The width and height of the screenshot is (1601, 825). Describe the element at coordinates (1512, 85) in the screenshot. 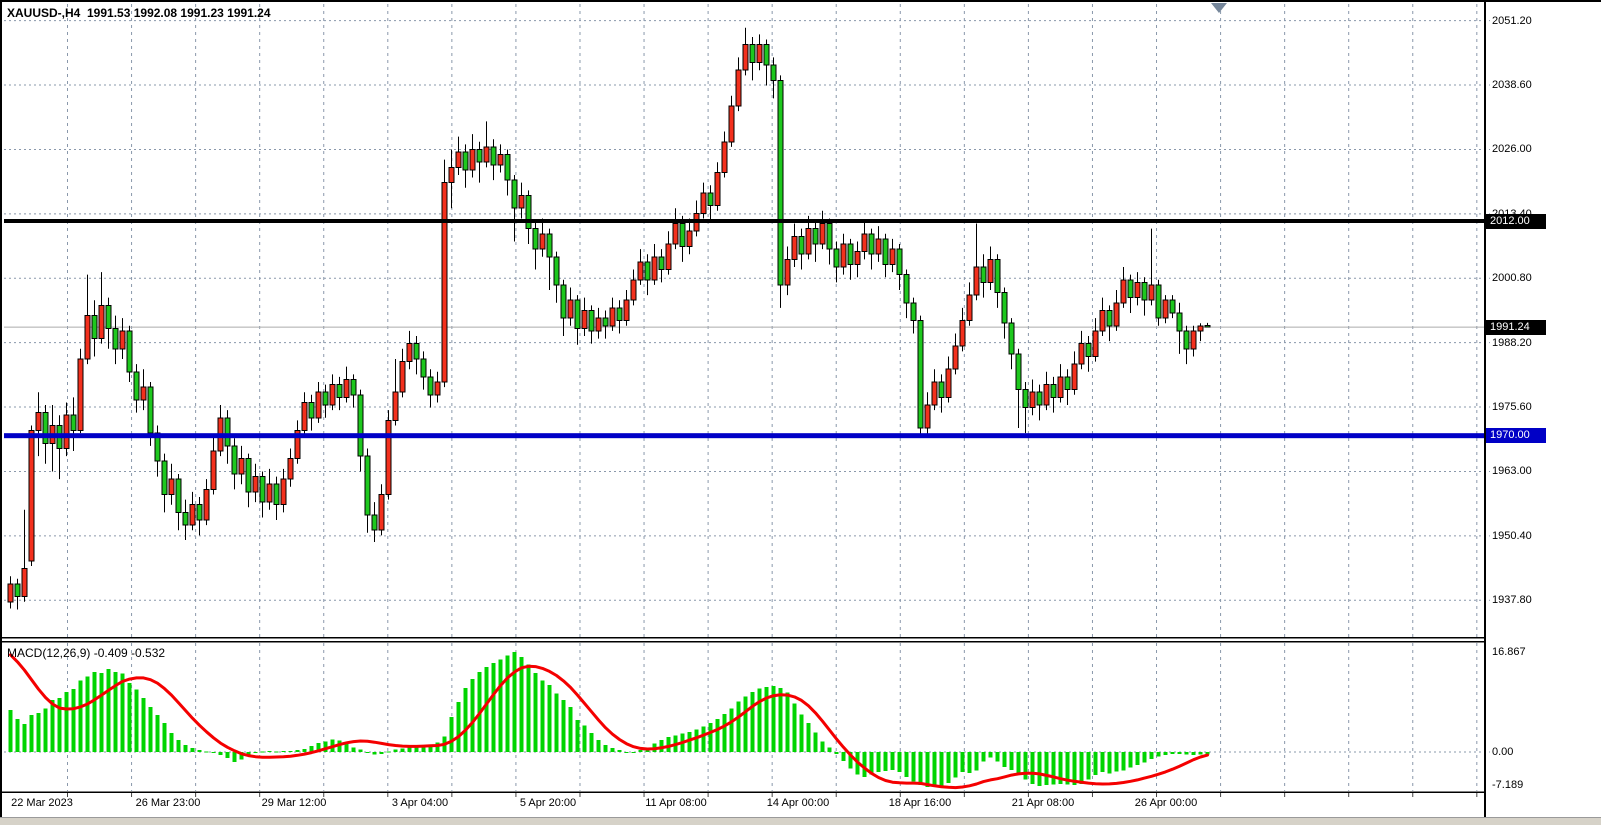

I see `price-axis-tick: 2038.60` at that location.